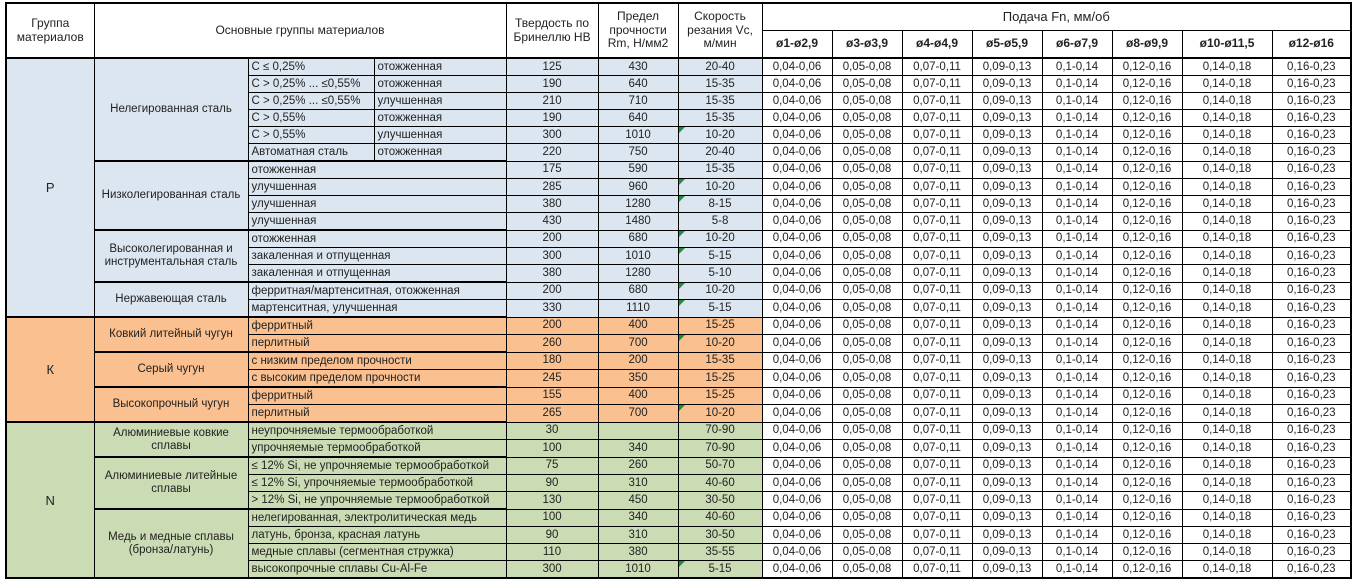 The height and width of the screenshot is (579, 1356). Describe the element at coordinates (311, 66) in the screenshot. I see `material-spec-cell: С ≤ 0,25%` at that location.